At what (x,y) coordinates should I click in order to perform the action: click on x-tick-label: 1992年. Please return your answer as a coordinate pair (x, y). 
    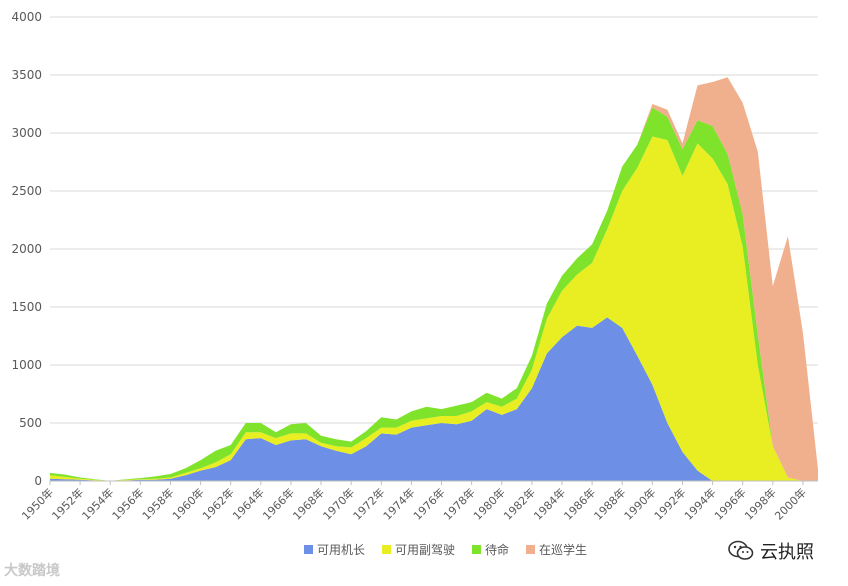
    Looking at the image, I should click on (669, 503).